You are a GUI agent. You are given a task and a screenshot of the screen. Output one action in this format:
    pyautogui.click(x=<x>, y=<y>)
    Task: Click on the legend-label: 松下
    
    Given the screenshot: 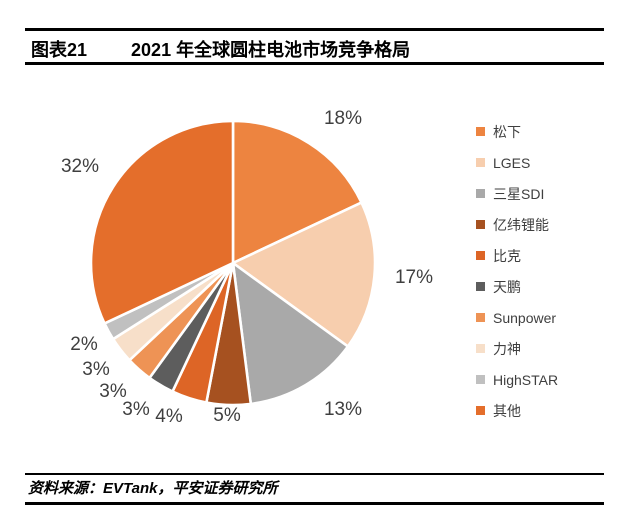 What is the action you would take?
    pyautogui.click(x=507, y=131)
    